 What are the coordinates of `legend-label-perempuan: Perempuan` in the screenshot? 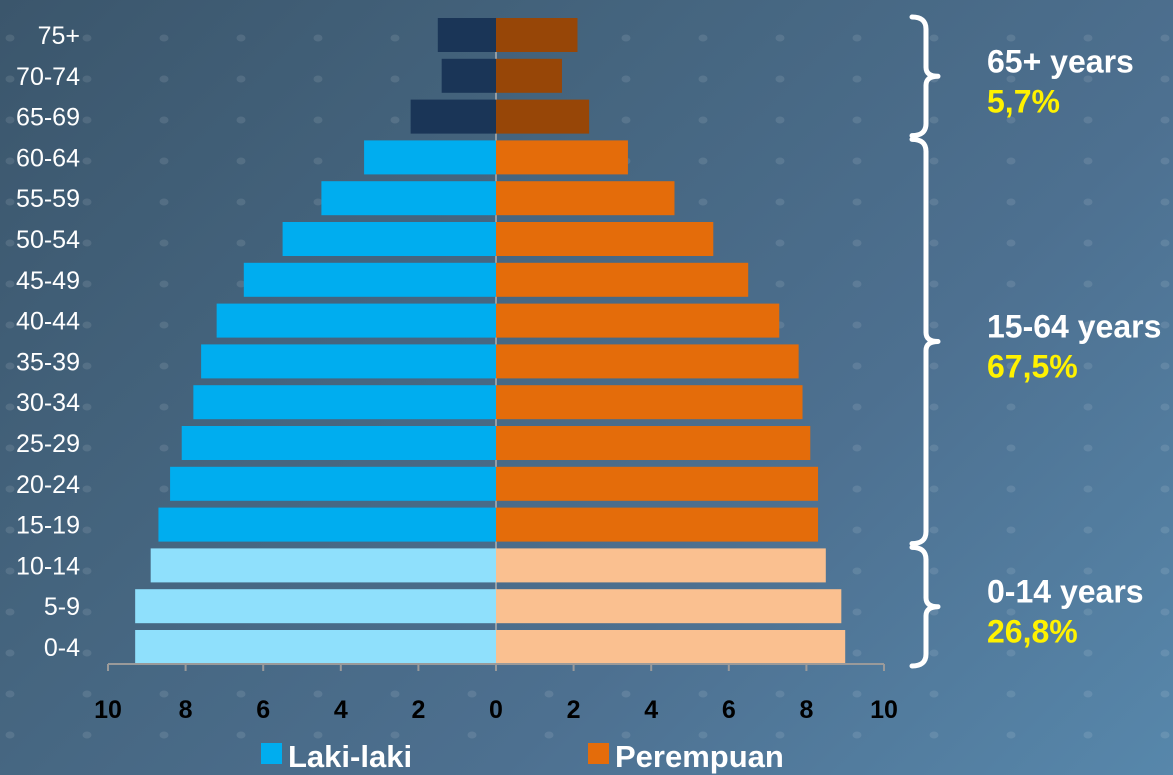 It's located at (699, 756).